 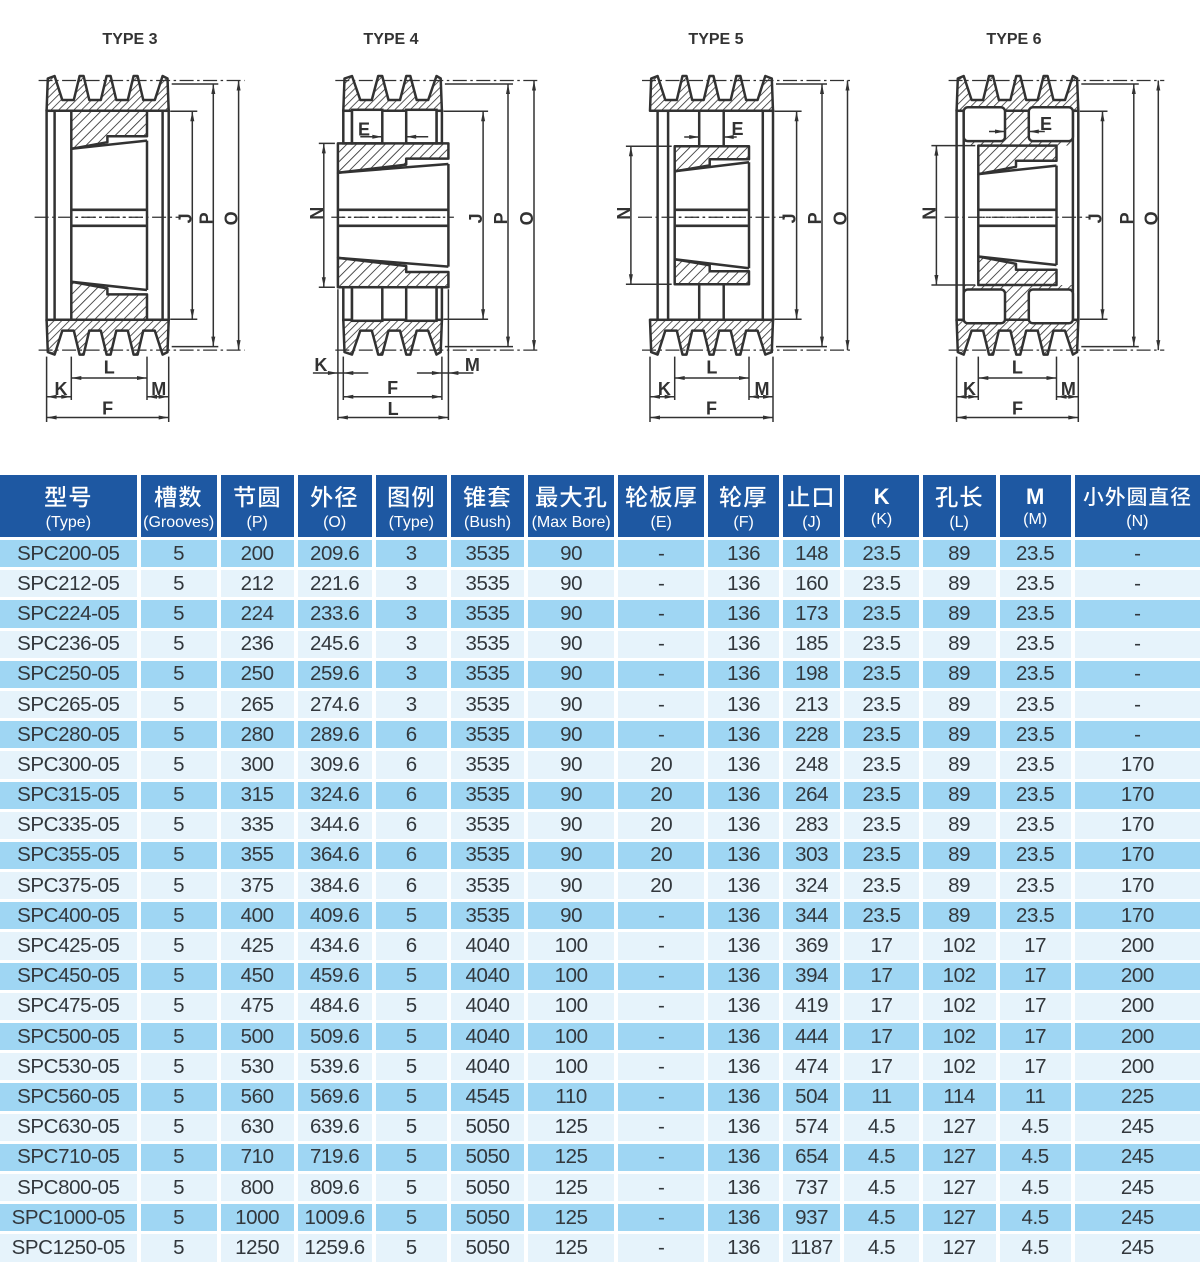 I want to click on svg-text: TYPE 4, so click(x=390, y=39).